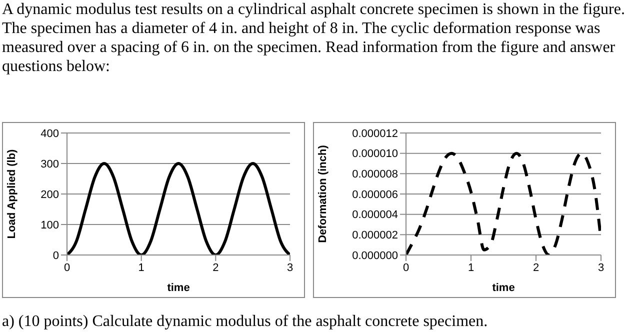 The width and height of the screenshot is (632, 335). I want to click on y-tick-label: 200, so click(49, 194).